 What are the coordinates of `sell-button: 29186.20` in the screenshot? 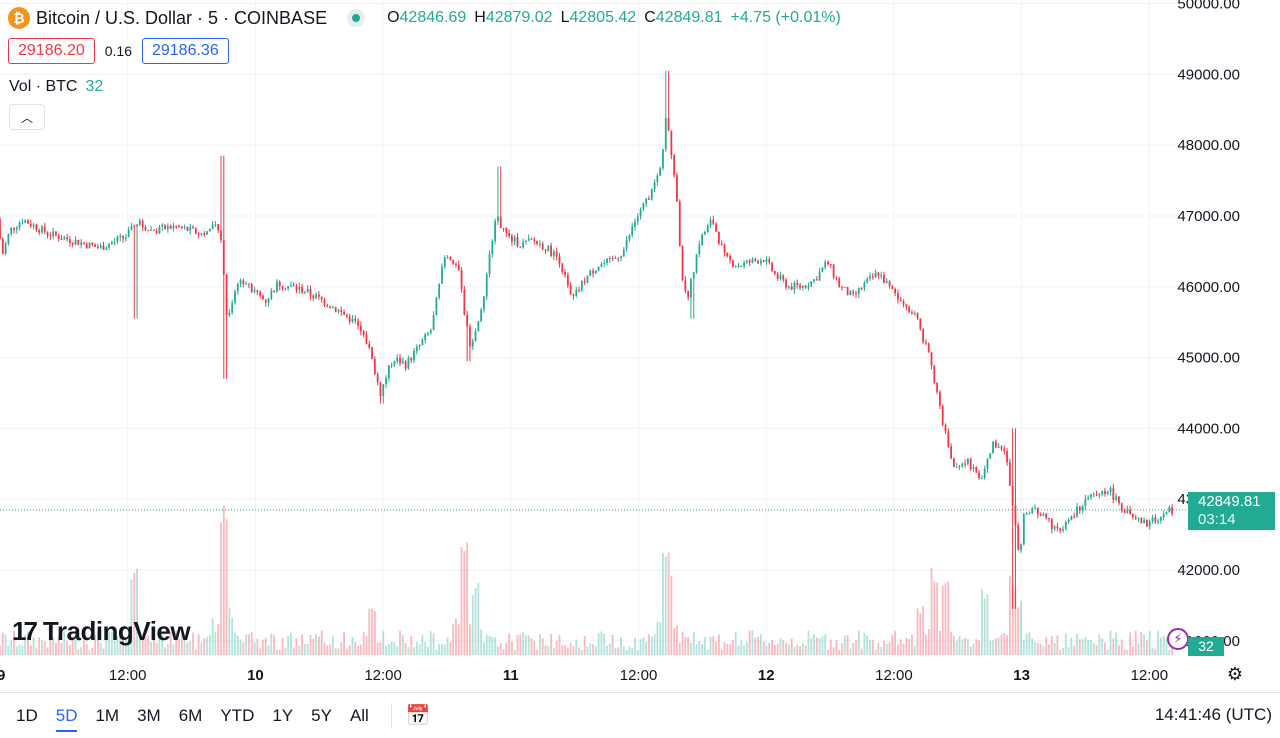 It's located at (51, 51).